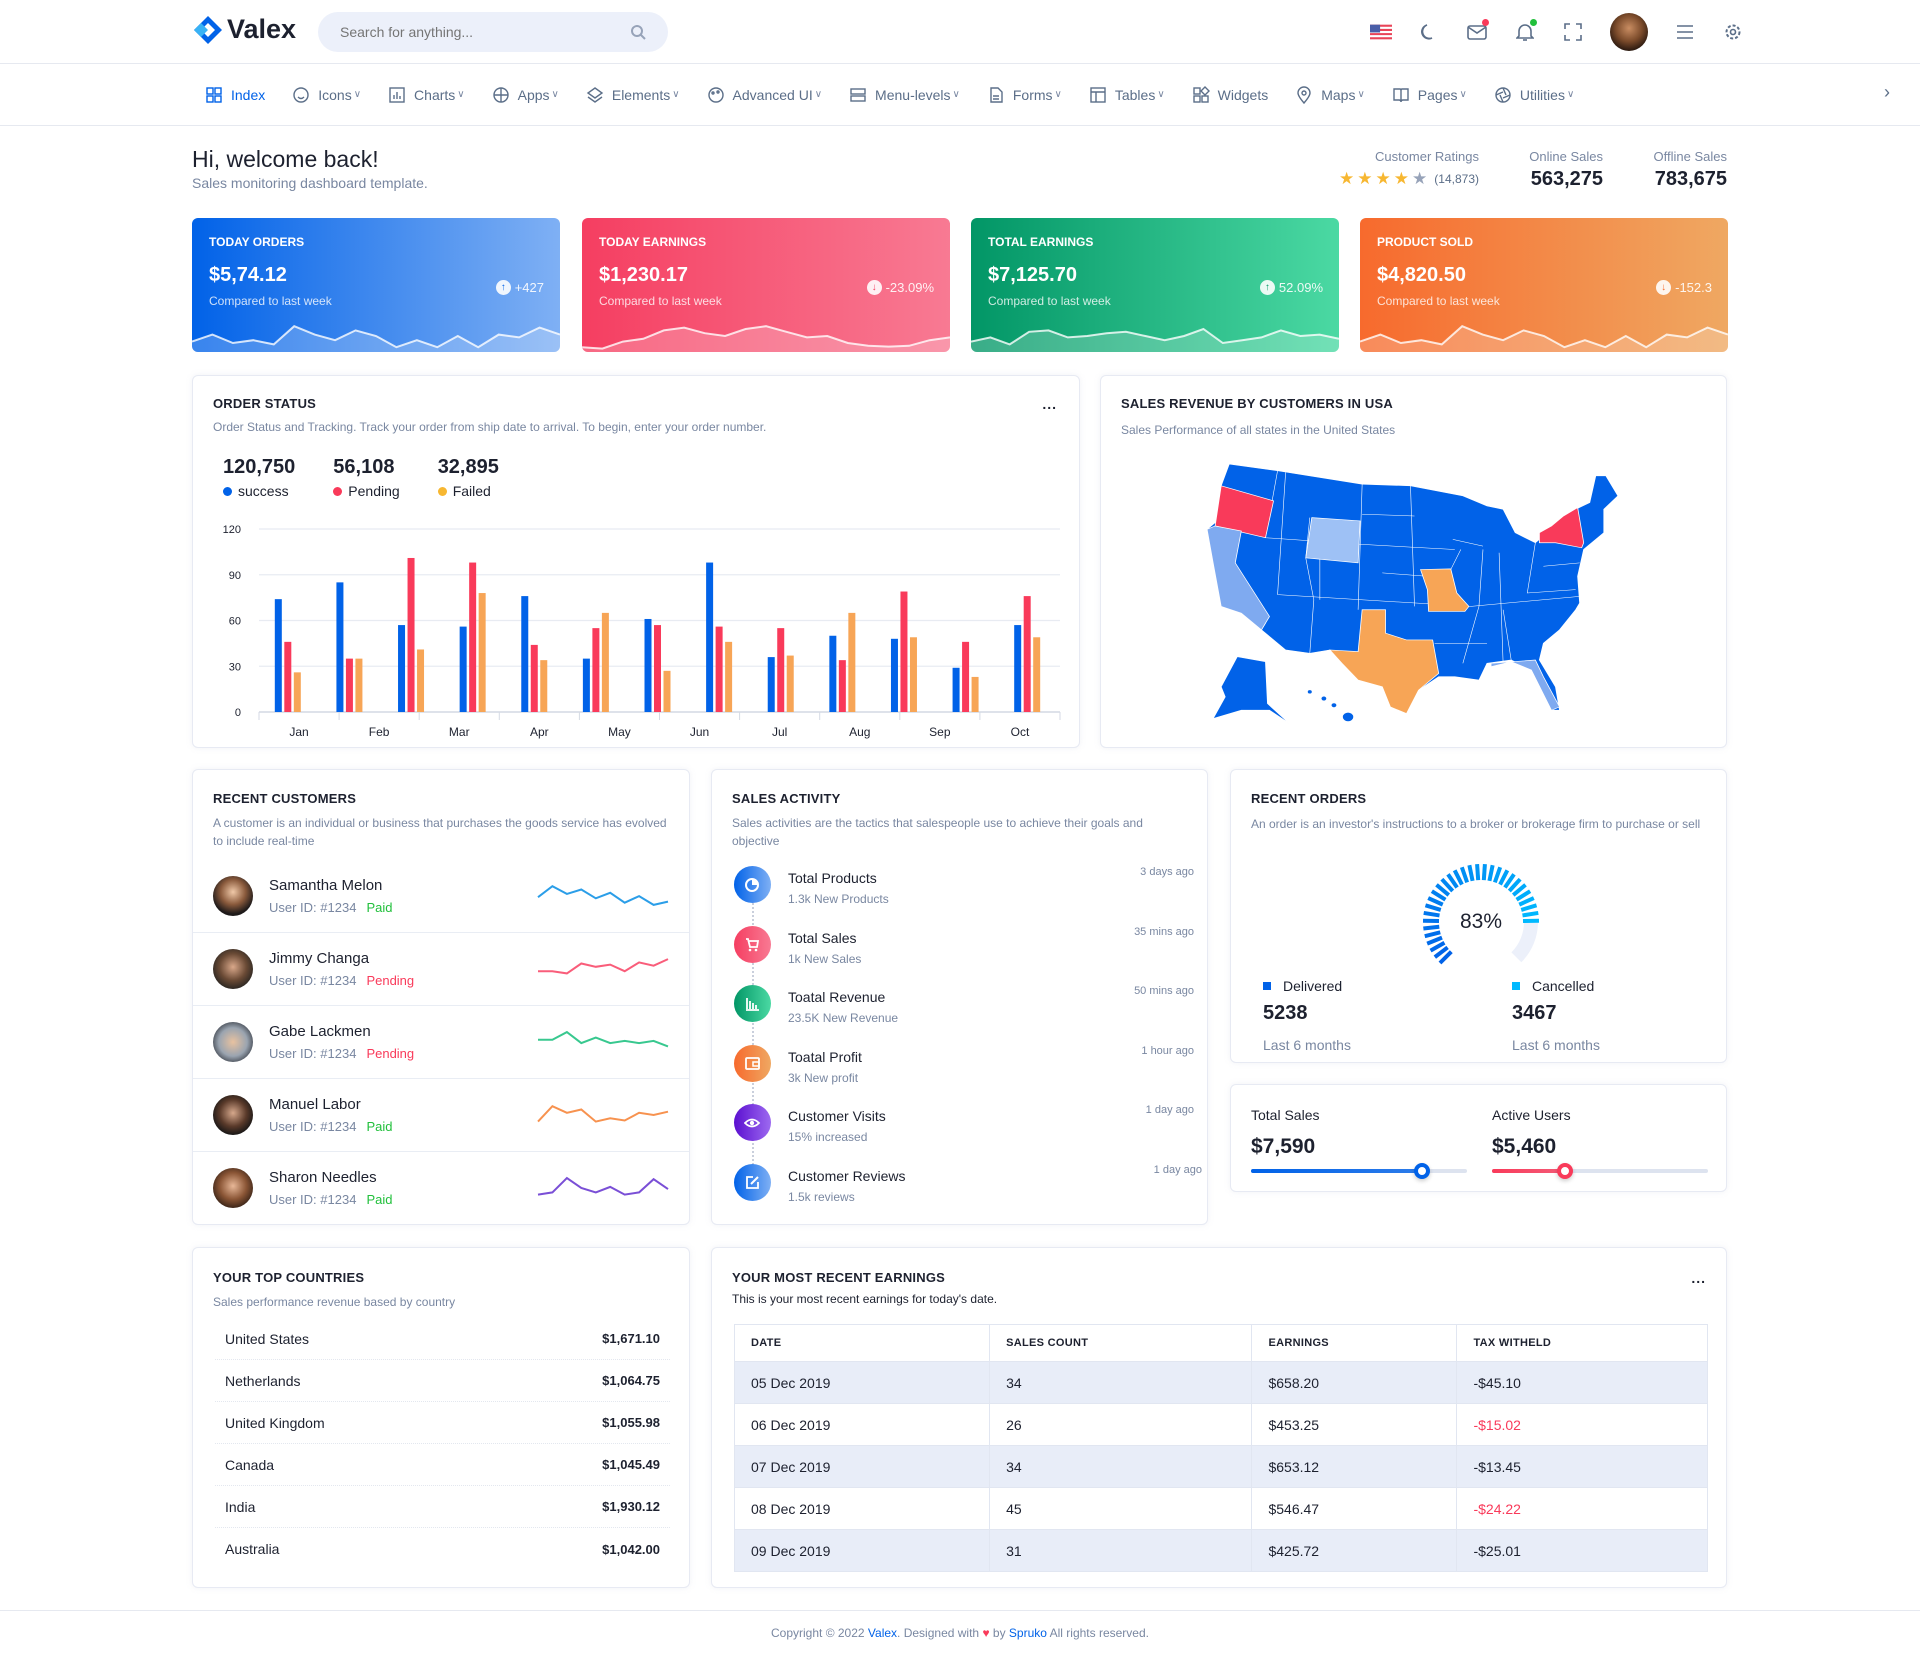 Image resolution: width=1920 pixels, height=1655 pixels. I want to click on gear-icon, so click(1733, 32).